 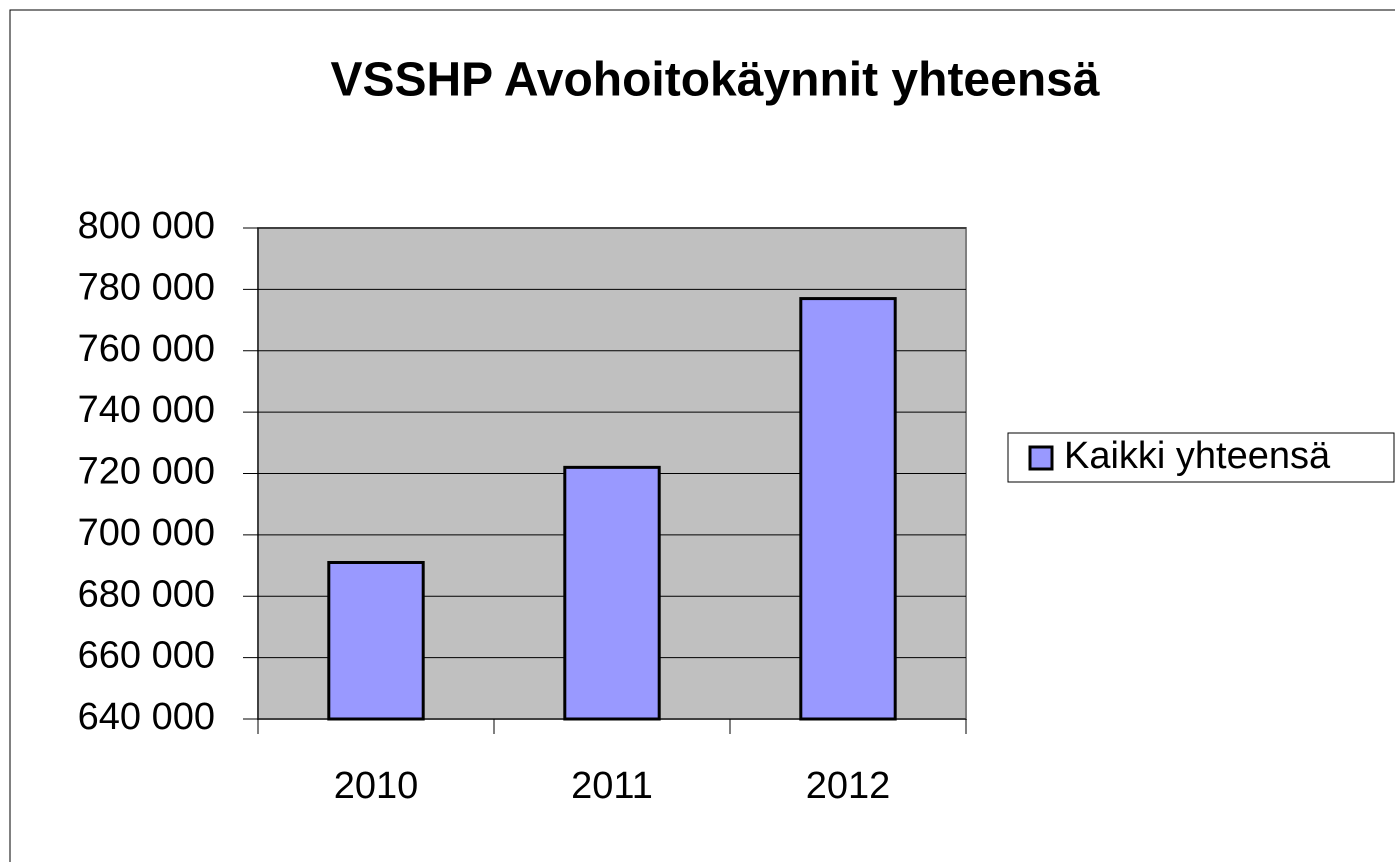 I want to click on y-tick-label: 640 000, so click(x=146, y=717).